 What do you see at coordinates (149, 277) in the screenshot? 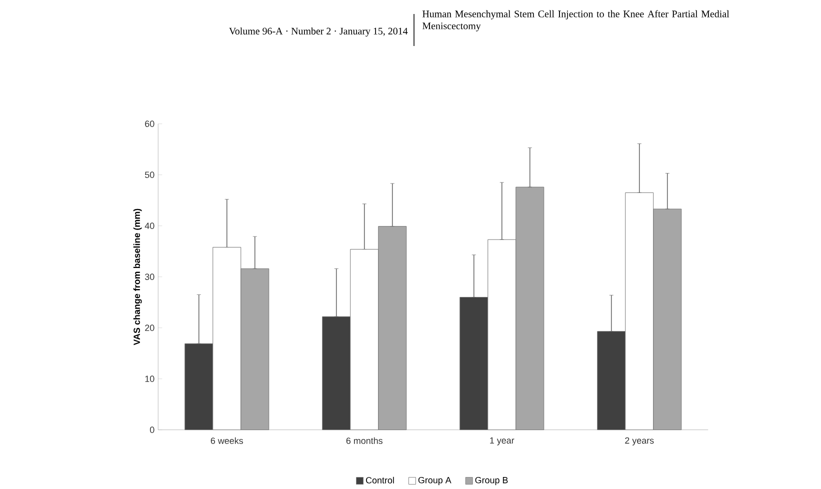
I see `y-tick-label: 30` at bounding box center [149, 277].